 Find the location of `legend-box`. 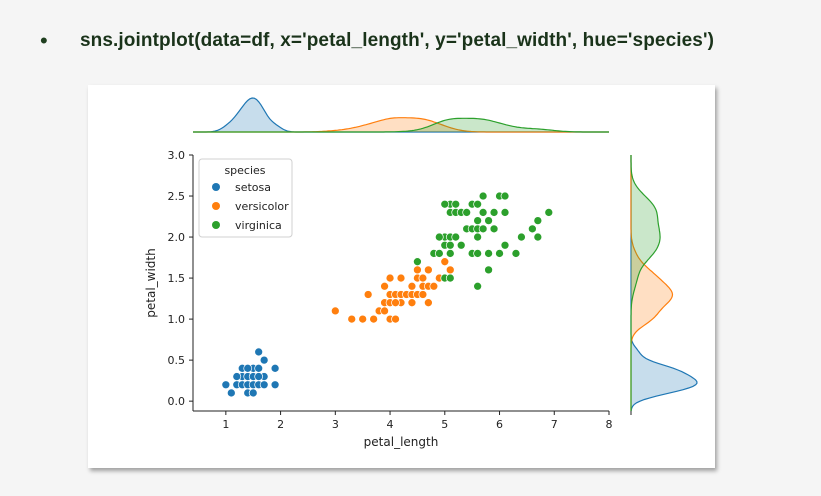

legend-box is located at coordinates (245, 198).